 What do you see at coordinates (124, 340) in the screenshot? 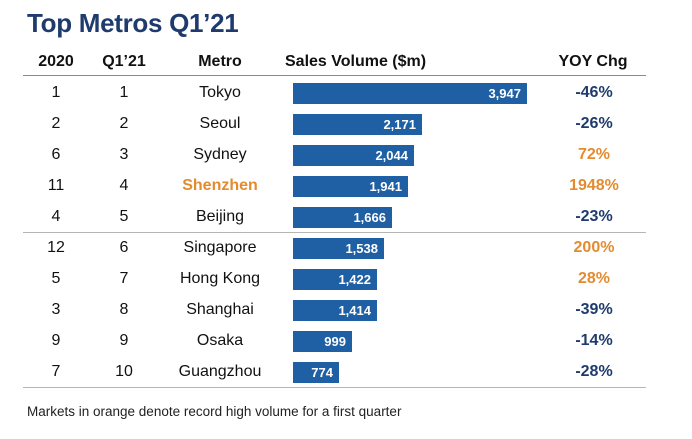
I see `rank-q1-21: 9` at bounding box center [124, 340].